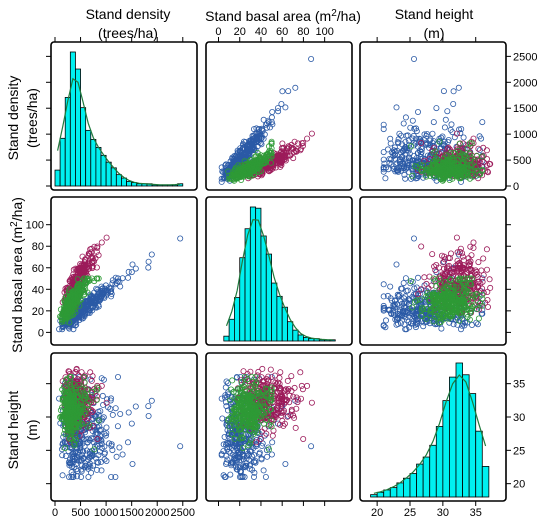 This screenshot has width=550, height=531. Describe the element at coordinates (279, 116) in the screenshot. I see `panel-density-vs-basal` at that location.